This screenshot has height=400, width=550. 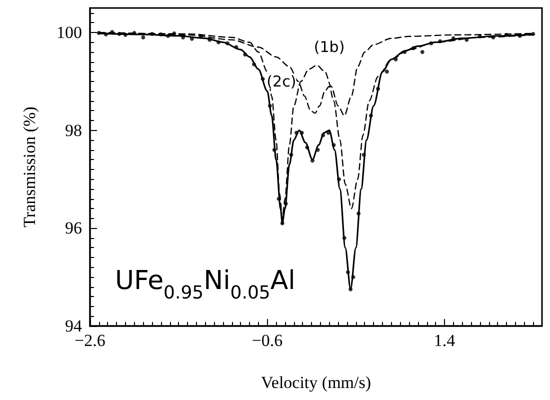 I want to click on x-axis-title: Velocity (mm/s), so click(x=316, y=382).